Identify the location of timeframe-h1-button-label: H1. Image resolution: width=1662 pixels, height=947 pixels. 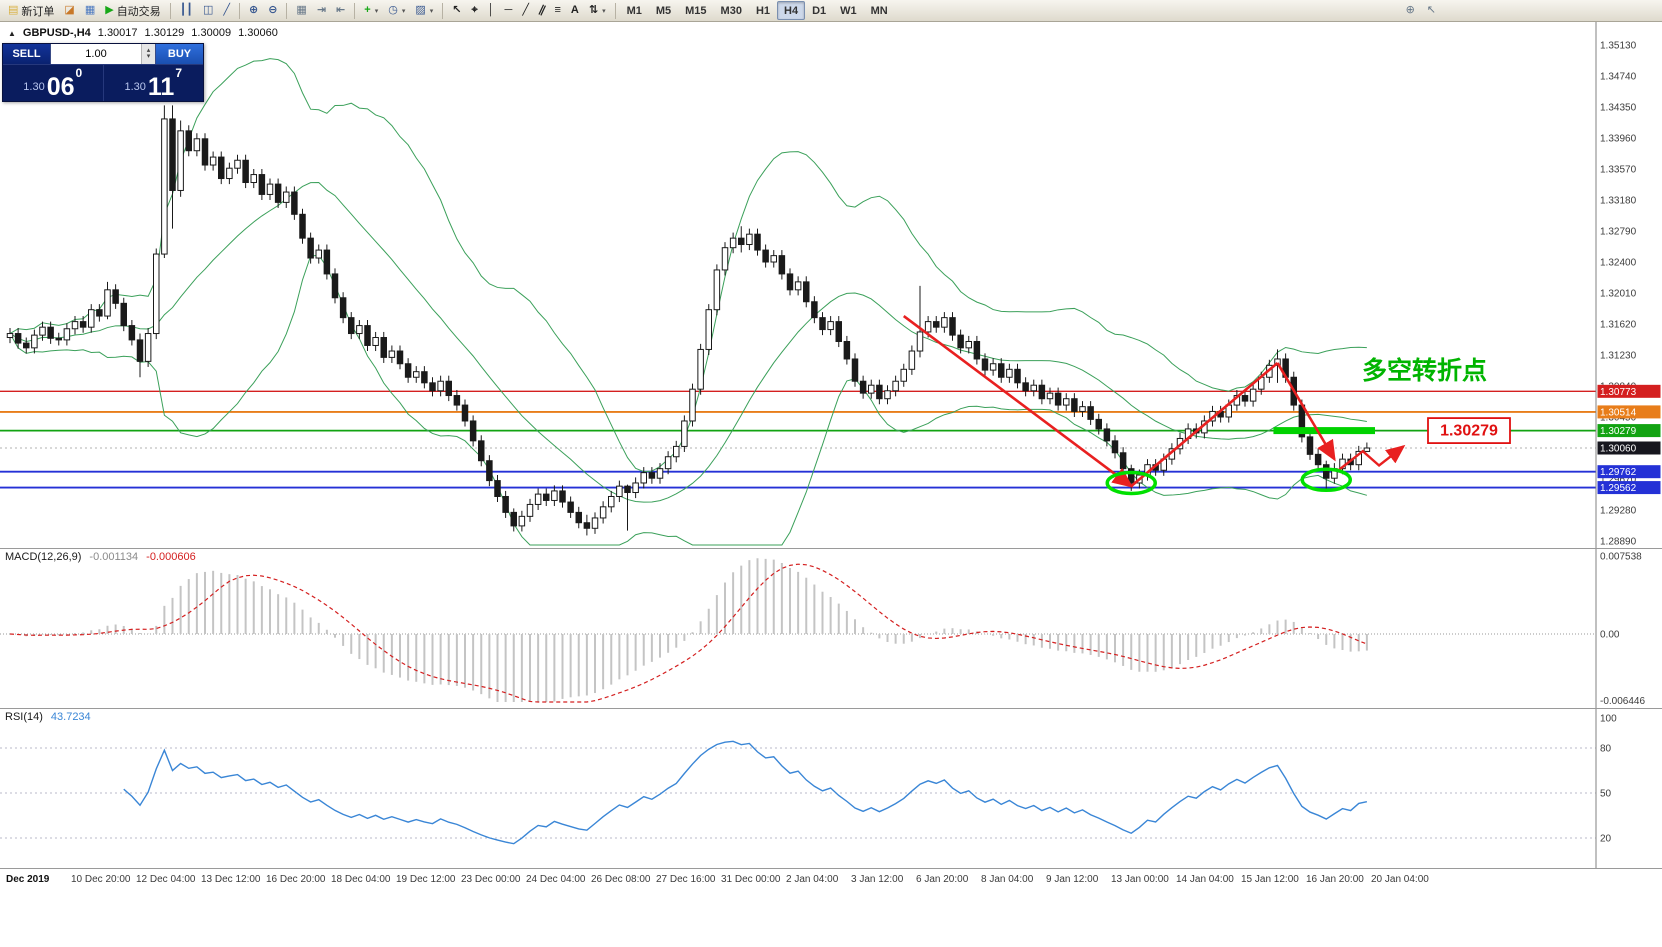
(763, 10).